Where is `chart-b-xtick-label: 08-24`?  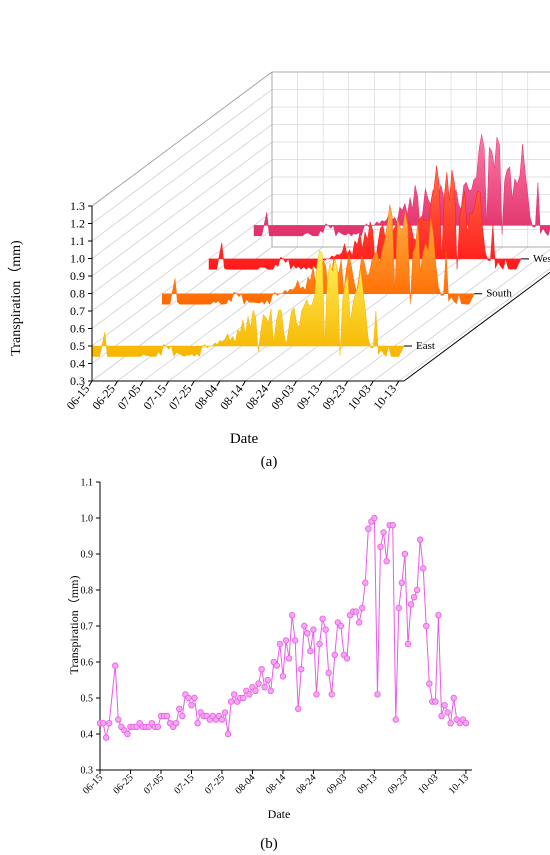 chart-b-xtick-label: 08-24 is located at coordinates (306, 784).